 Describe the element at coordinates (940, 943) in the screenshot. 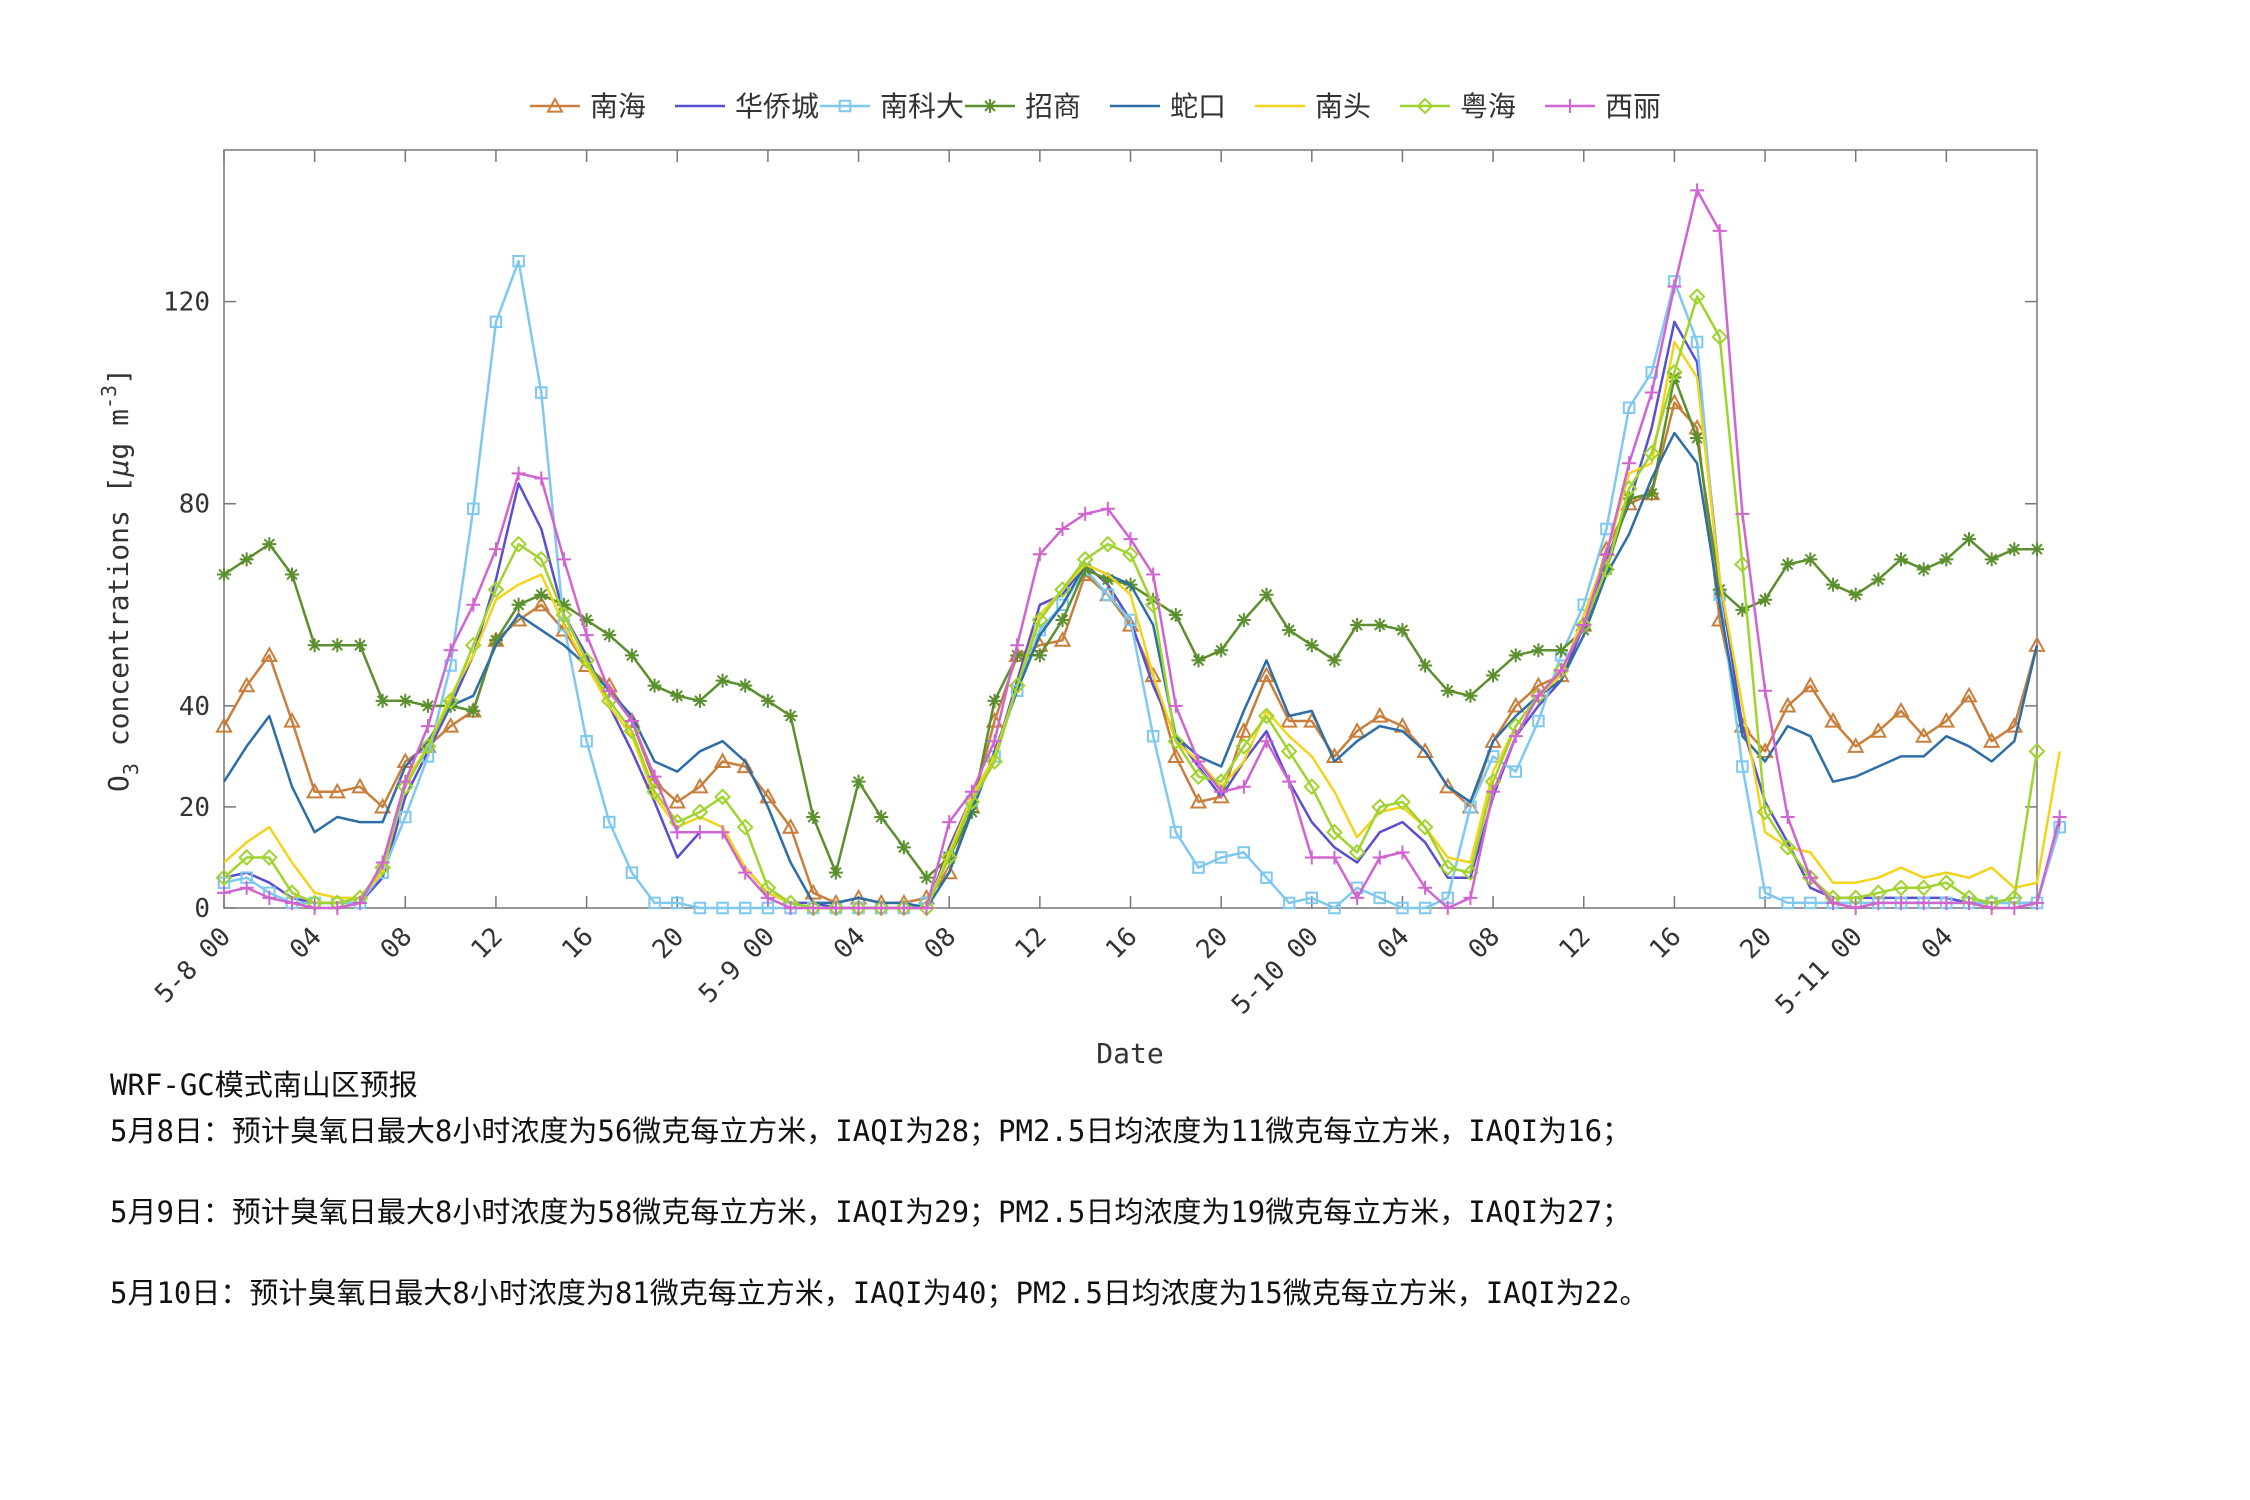

I see `x-tick-label: 08` at that location.